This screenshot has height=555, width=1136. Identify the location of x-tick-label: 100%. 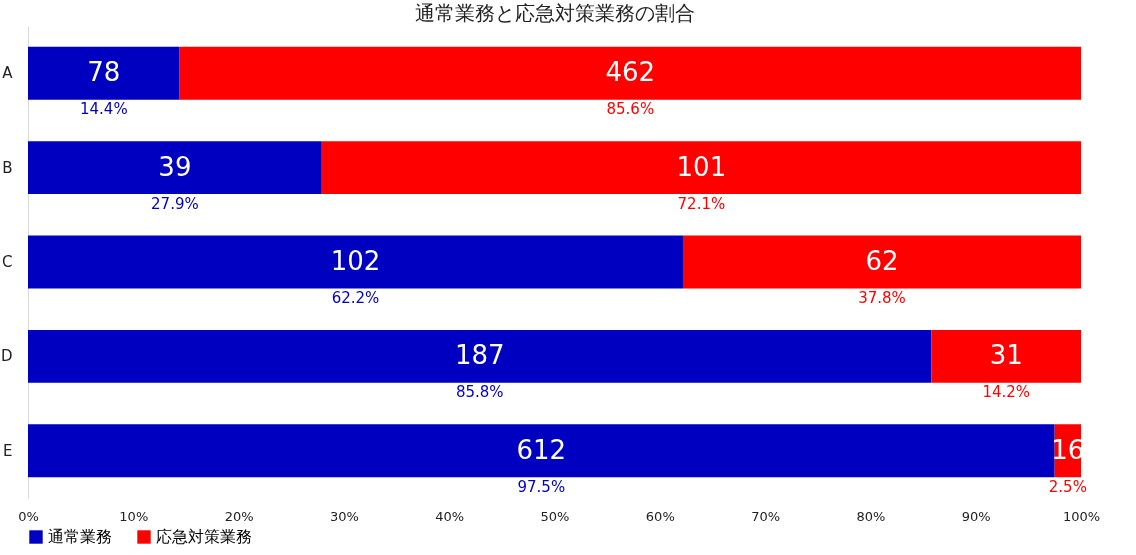
(1081, 516).